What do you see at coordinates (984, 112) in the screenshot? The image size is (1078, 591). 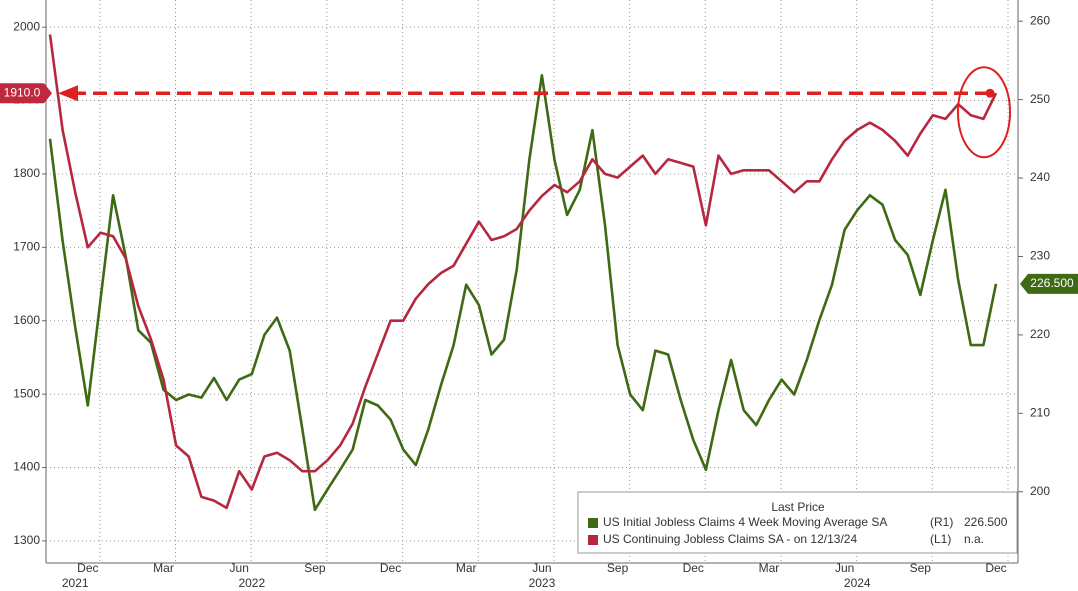 I see `highlight-circle` at bounding box center [984, 112].